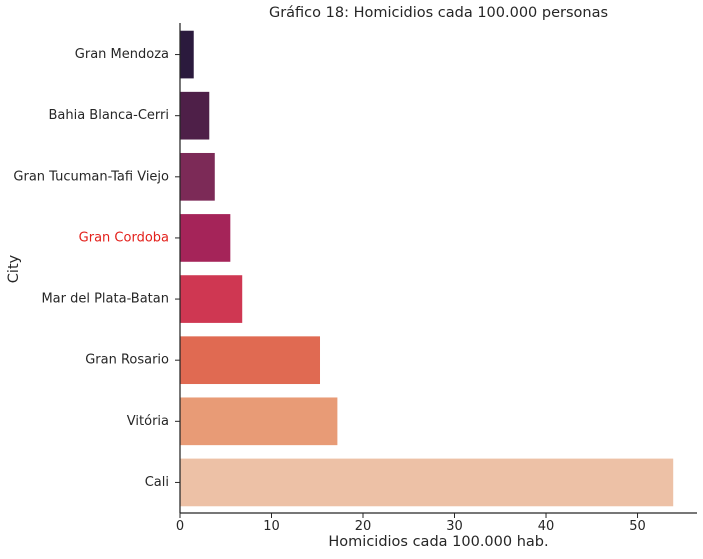  What do you see at coordinates (195, 115) in the screenshot?
I see `bar-bahia-blanca-cerri` at bounding box center [195, 115].